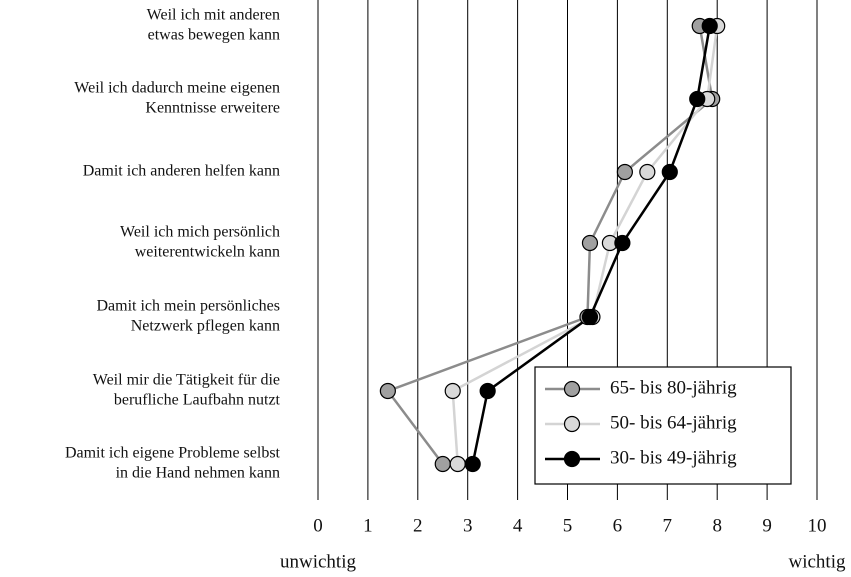  Describe the element at coordinates (213, 15) in the screenshot. I see `category-label: Weil ich mit anderen` at that location.